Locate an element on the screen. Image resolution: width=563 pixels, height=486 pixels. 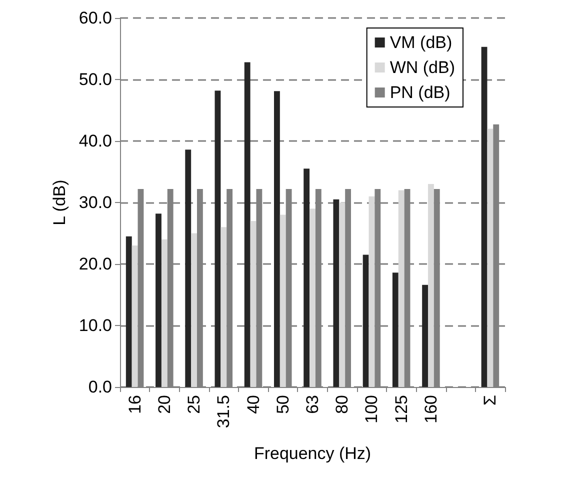
x-tick-label: 50 is located at coordinates (282, 404).